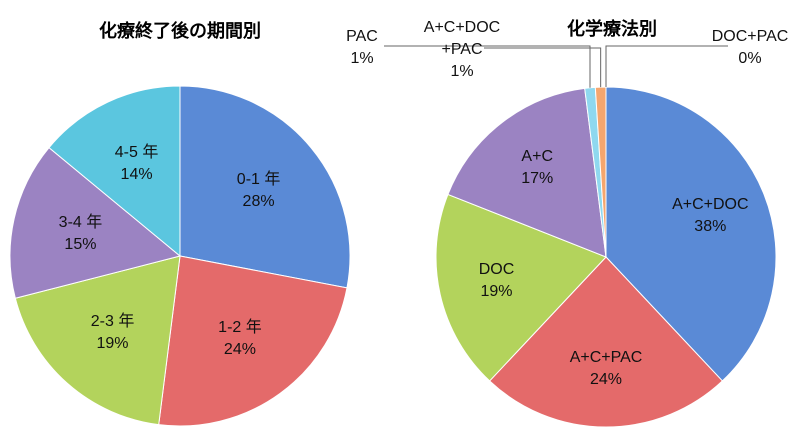 This screenshot has width=809, height=431. I want to click on slice-label: 2-3 年 19%, so click(113, 333).